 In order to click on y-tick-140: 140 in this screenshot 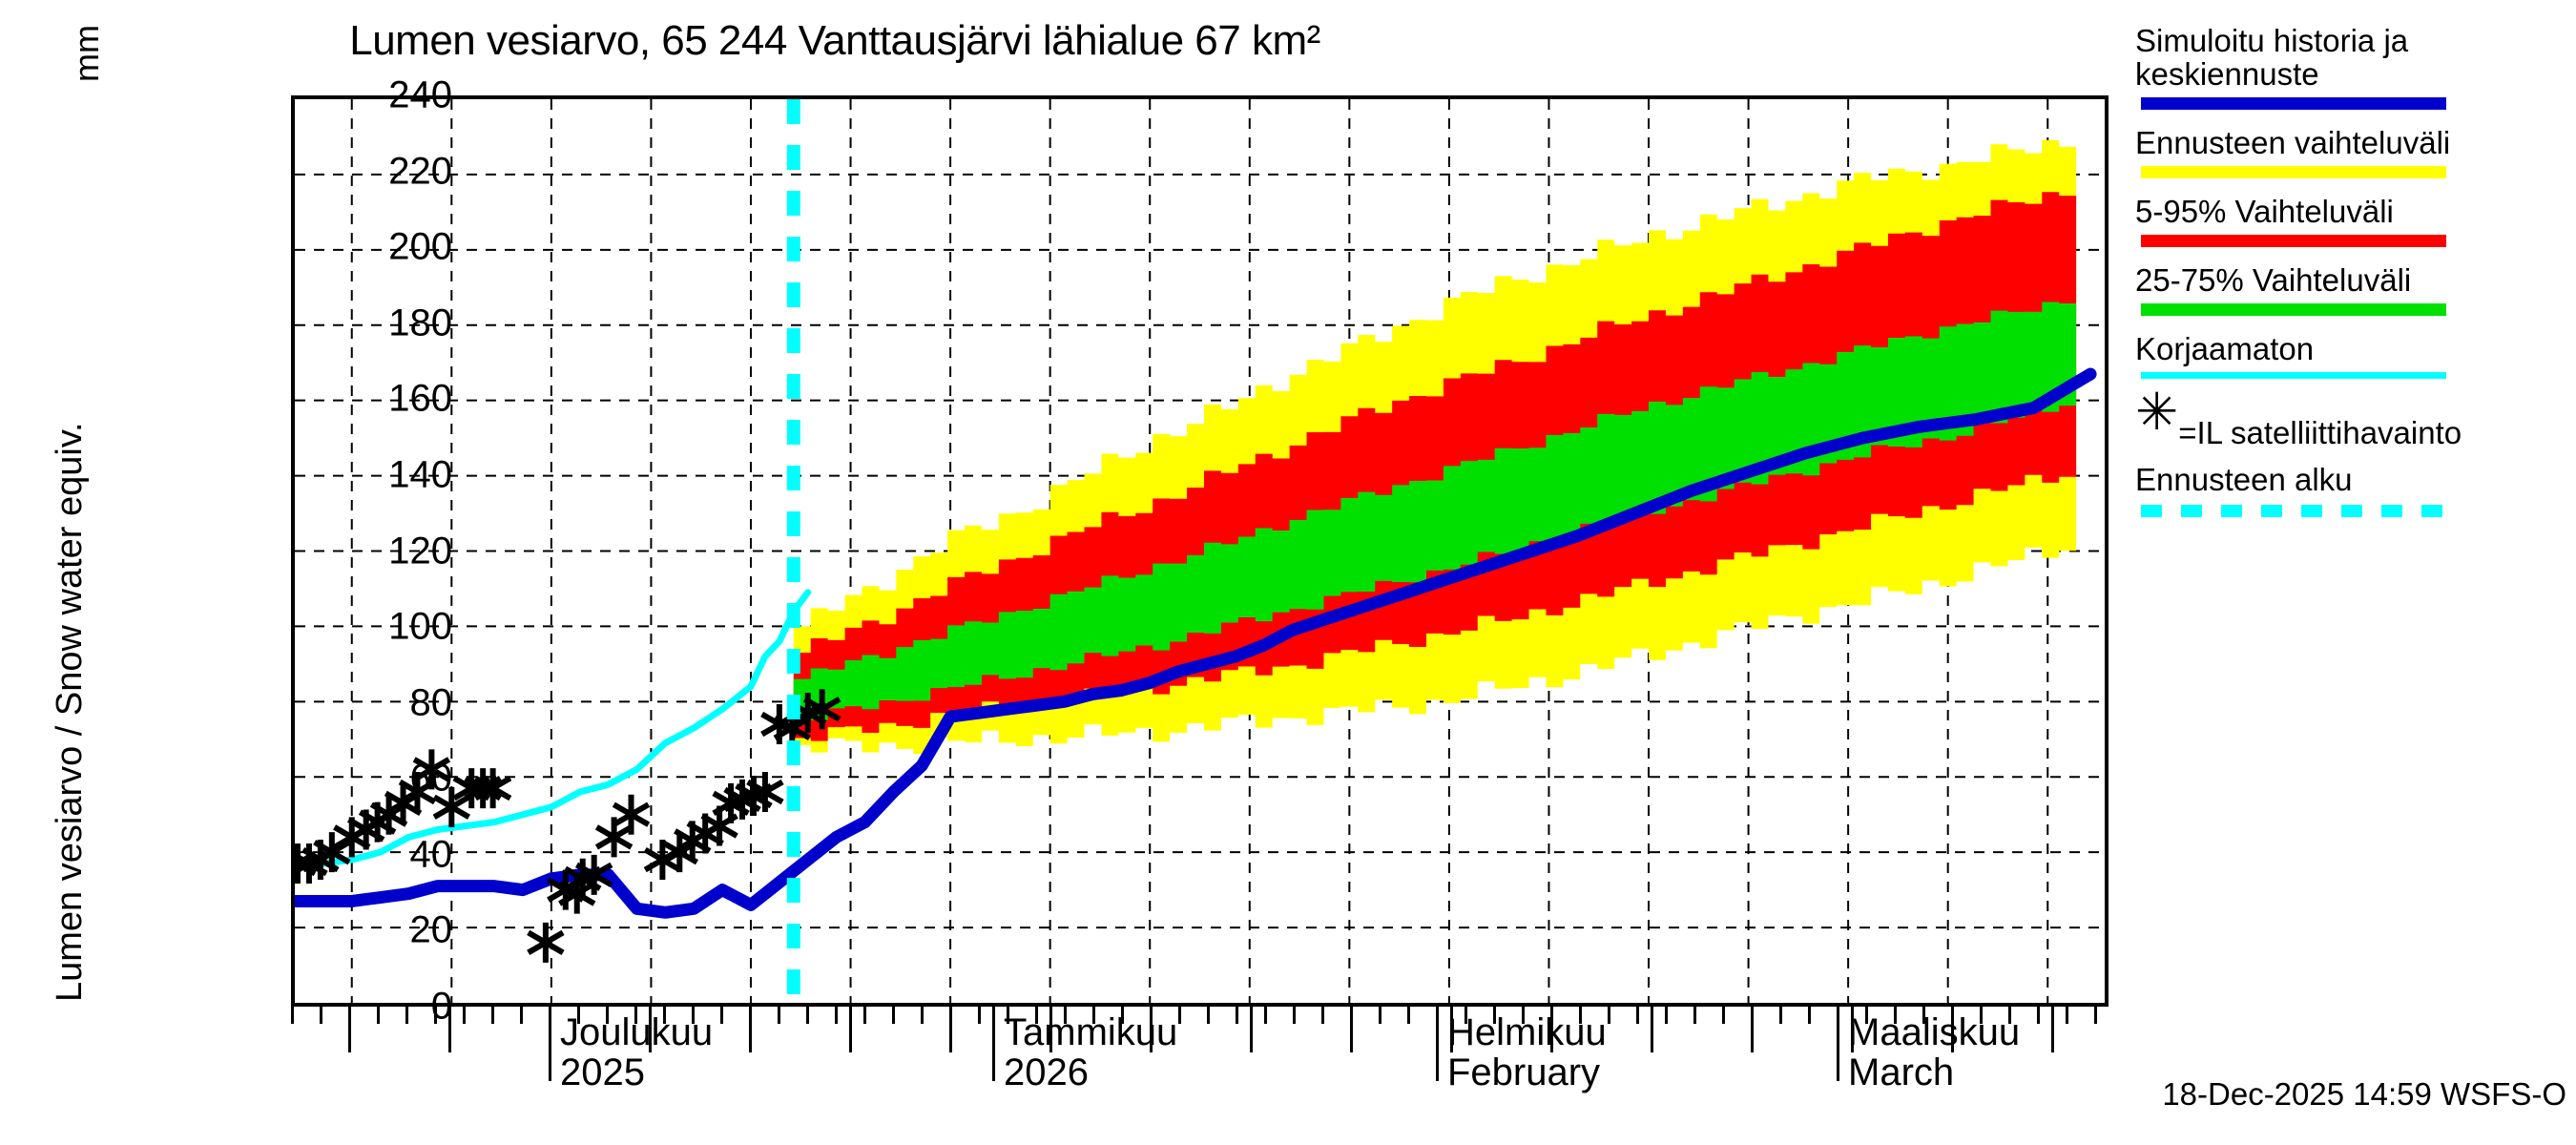, I will do `click(420, 474)`.